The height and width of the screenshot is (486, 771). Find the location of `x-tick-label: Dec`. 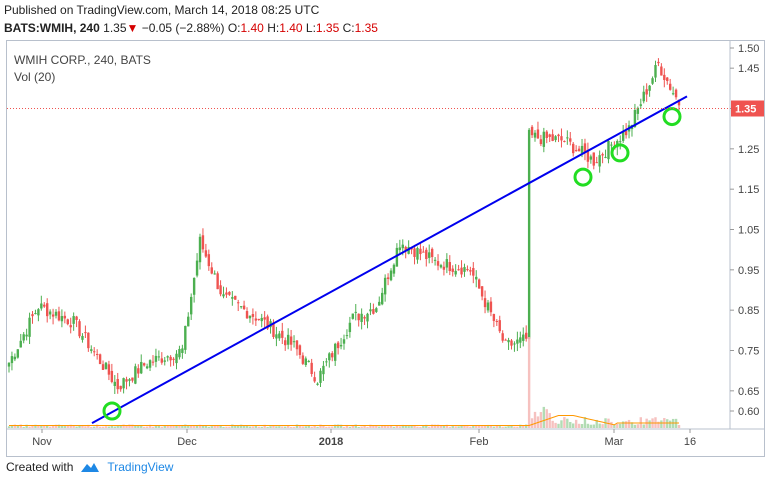

x-tick-label: Dec is located at coordinates (187, 442).